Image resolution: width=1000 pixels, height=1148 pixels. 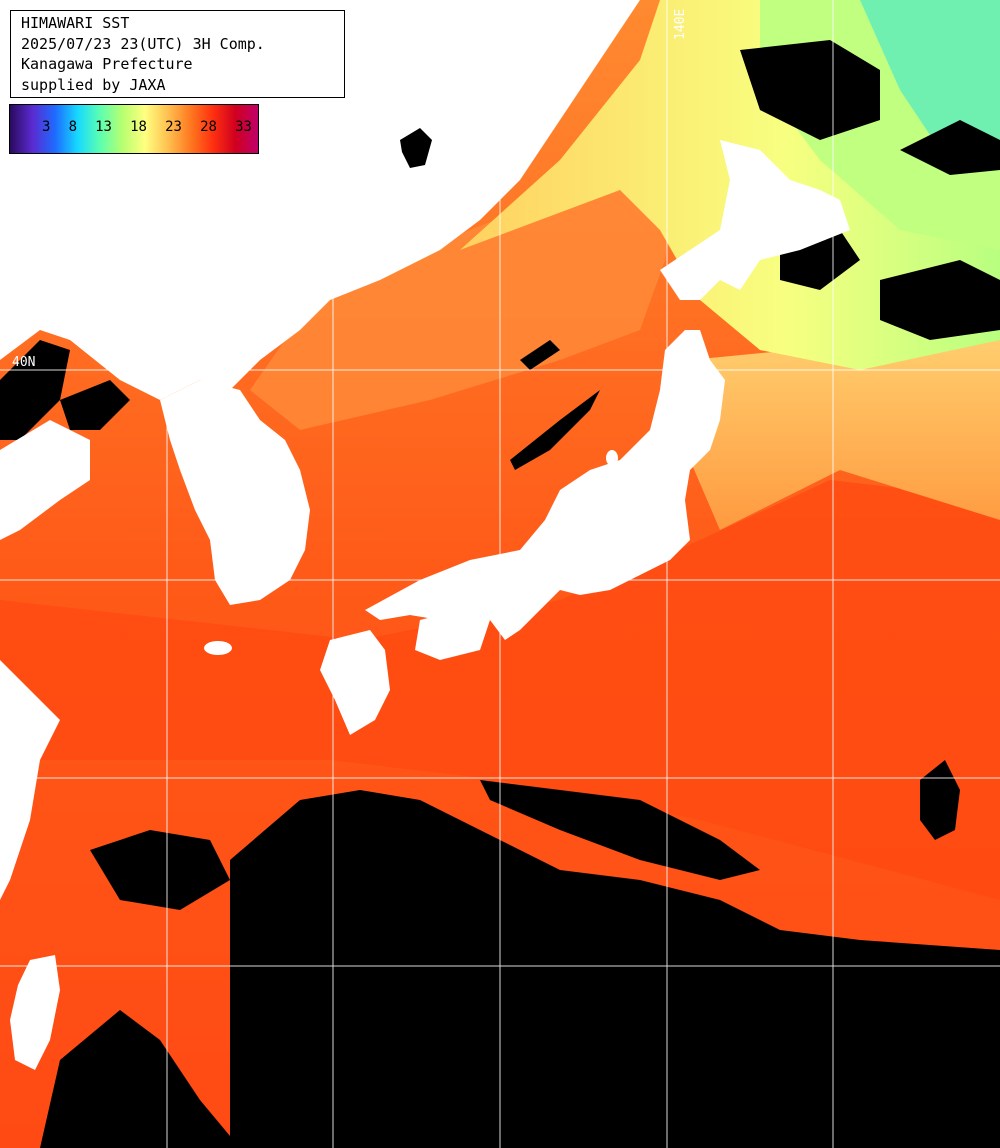 I want to click on land-korea, so click(x=235, y=492).